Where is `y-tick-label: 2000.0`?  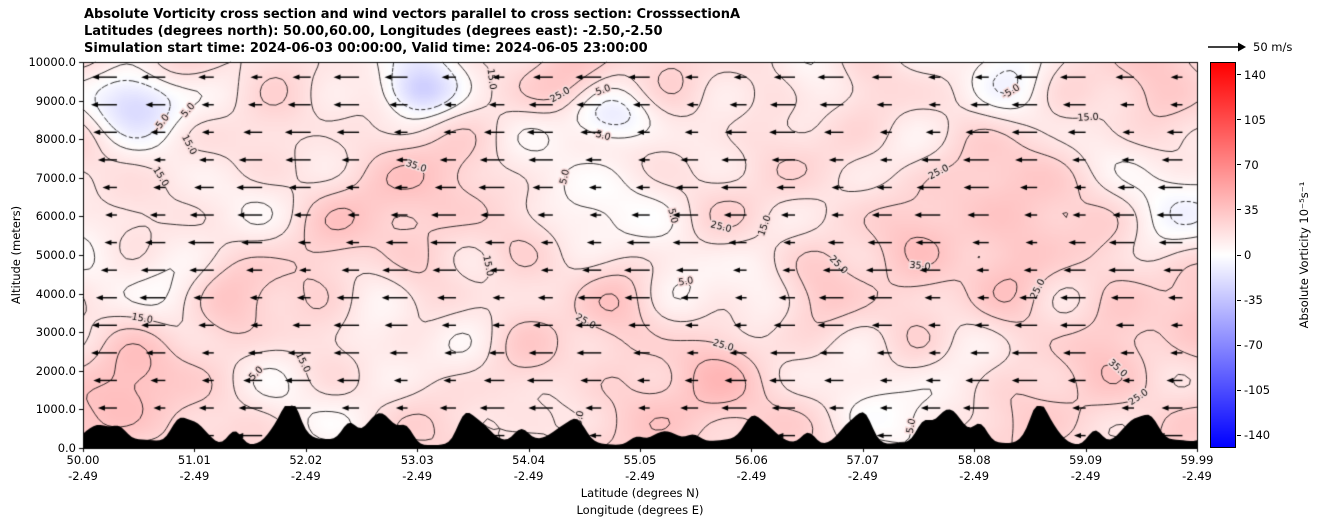 y-tick-label: 2000.0 is located at coordinates (55, 370).